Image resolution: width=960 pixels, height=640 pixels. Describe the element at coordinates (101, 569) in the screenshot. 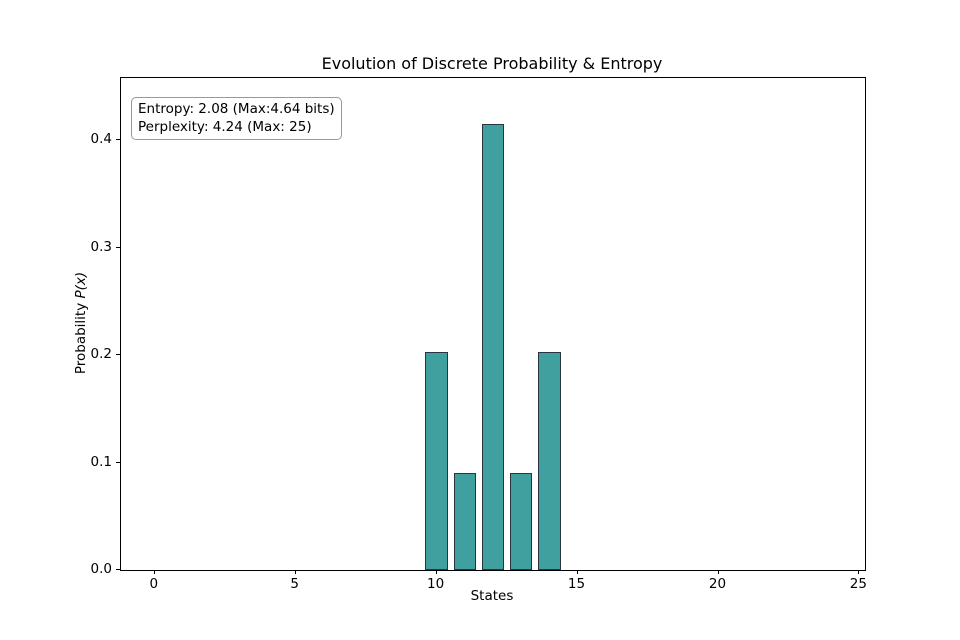

I see `y-tick-label: 0.0` at that location.